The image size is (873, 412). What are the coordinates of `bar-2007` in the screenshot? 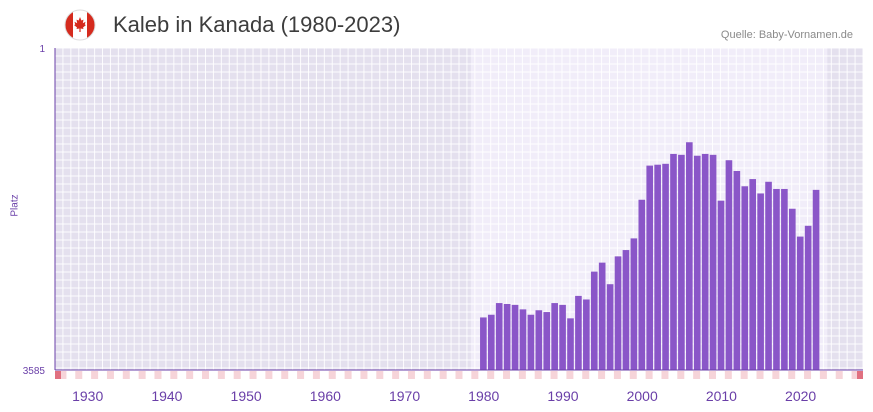 It's located at (697, 262).